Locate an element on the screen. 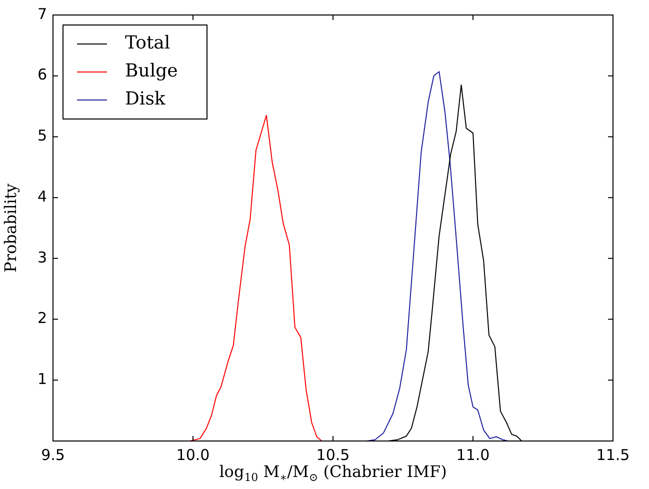 Image resolution: width=649 pixels, height=489 pixels. y-tick-label: 6 is located at coordinates (42, 75).